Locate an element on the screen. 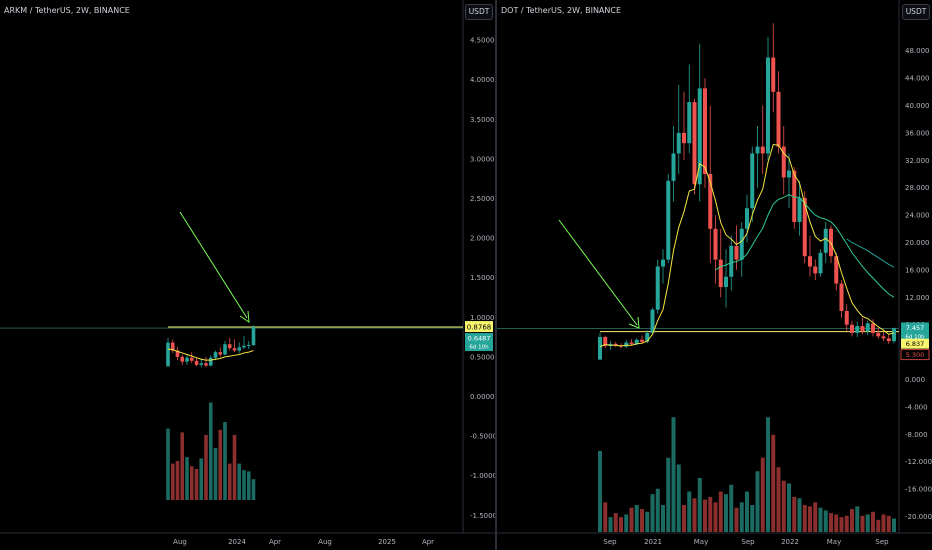 Image resolution: width=932 pixels, height=550 pixels. x-tick-label: Apr is located at coordinates (428, 542).